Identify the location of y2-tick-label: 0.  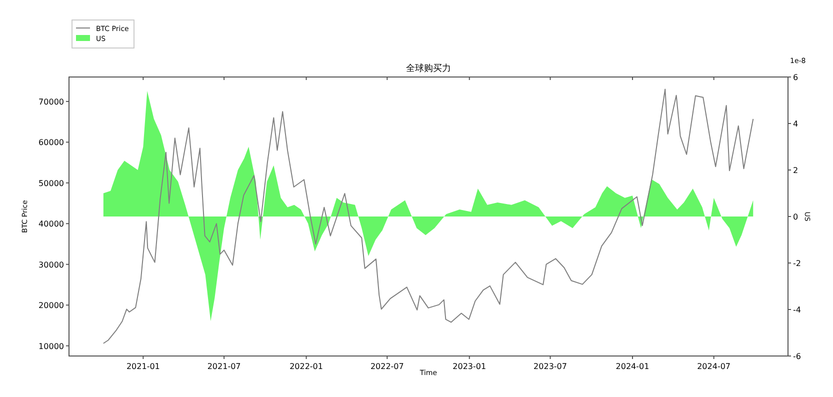
(795, 217).